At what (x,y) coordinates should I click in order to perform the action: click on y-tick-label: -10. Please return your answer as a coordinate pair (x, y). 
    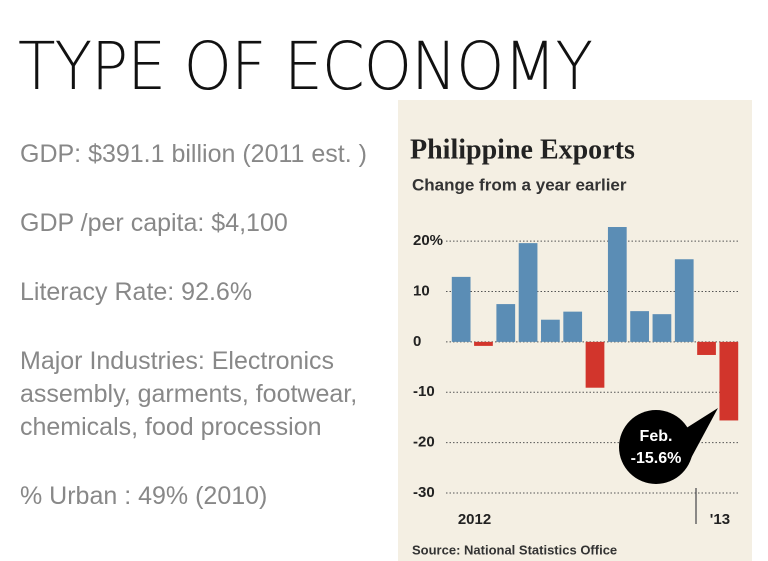
    Looking at the image, I should click on (424, 391).